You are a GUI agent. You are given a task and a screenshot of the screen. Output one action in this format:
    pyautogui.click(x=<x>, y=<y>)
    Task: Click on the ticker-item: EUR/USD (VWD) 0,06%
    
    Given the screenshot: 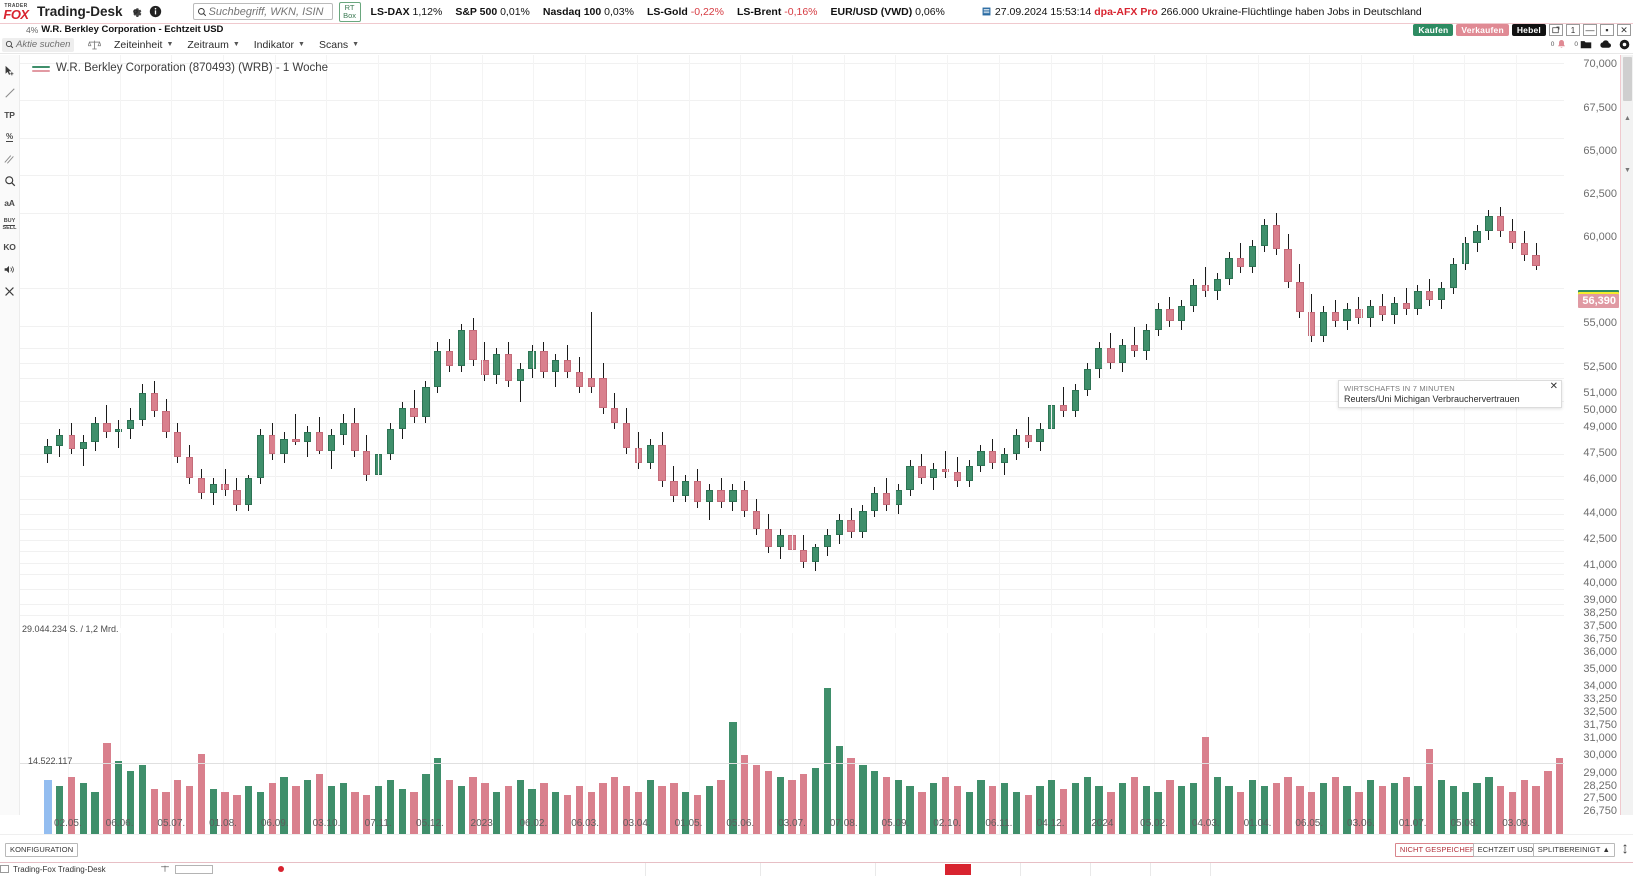 What is the action you would take?
    pyautogui.click(x=888, y=12)
    